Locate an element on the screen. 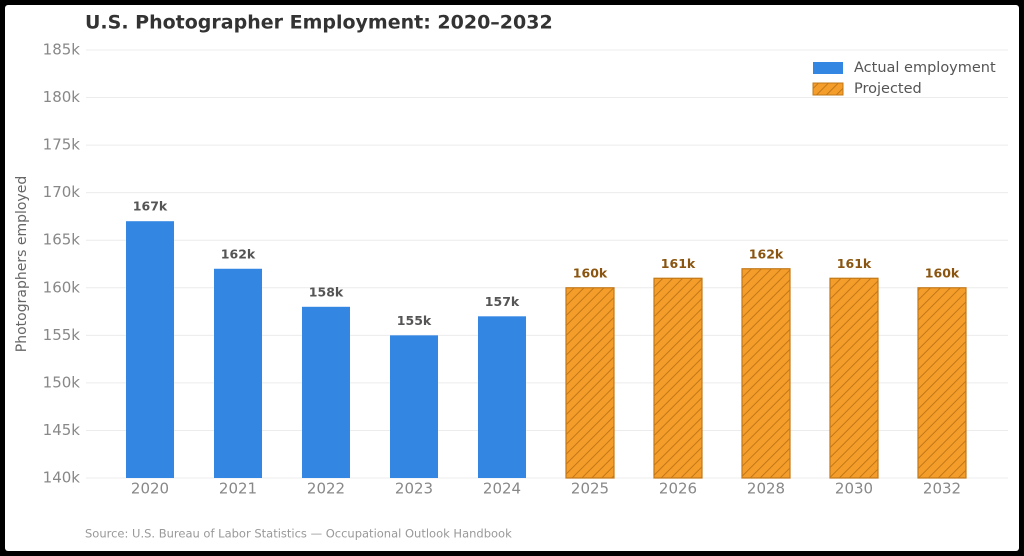 This screenshot has width=1024, height=556. x-tick-label: 2028 is located at coordinates (766, 489).